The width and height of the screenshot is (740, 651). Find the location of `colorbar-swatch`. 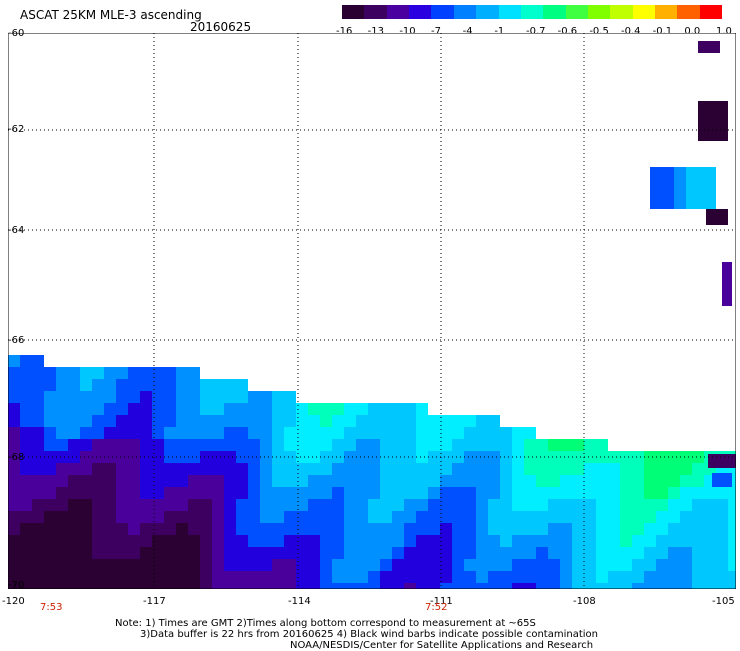

colorbar-swatch is located at coordinates (353, 12).